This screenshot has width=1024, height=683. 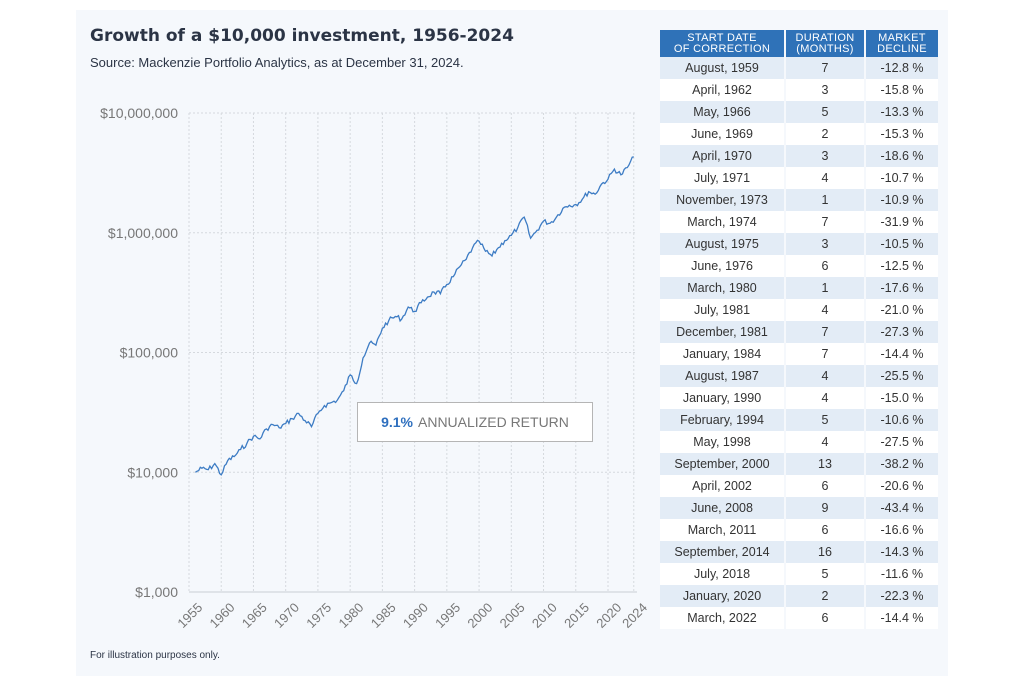 What do you see at coordinates (799, 420) in the screenshot?
I see `table-row: February, 1994 5 -10.6 %` at bounding box center [799, 420].